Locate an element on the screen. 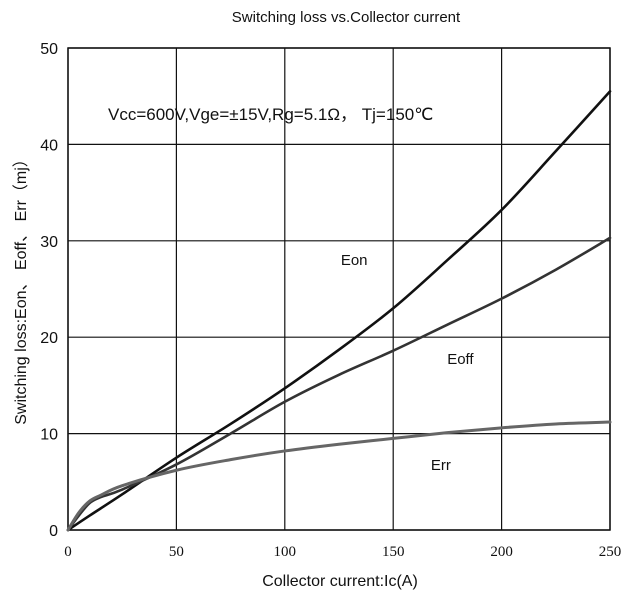 The height and width of the screenshot is (597, 642). condition-annotation: Vcc=600V,Vge=±15V,Rg=5.1Ω， Tj=150℃ is located at coordinates (270, 114).